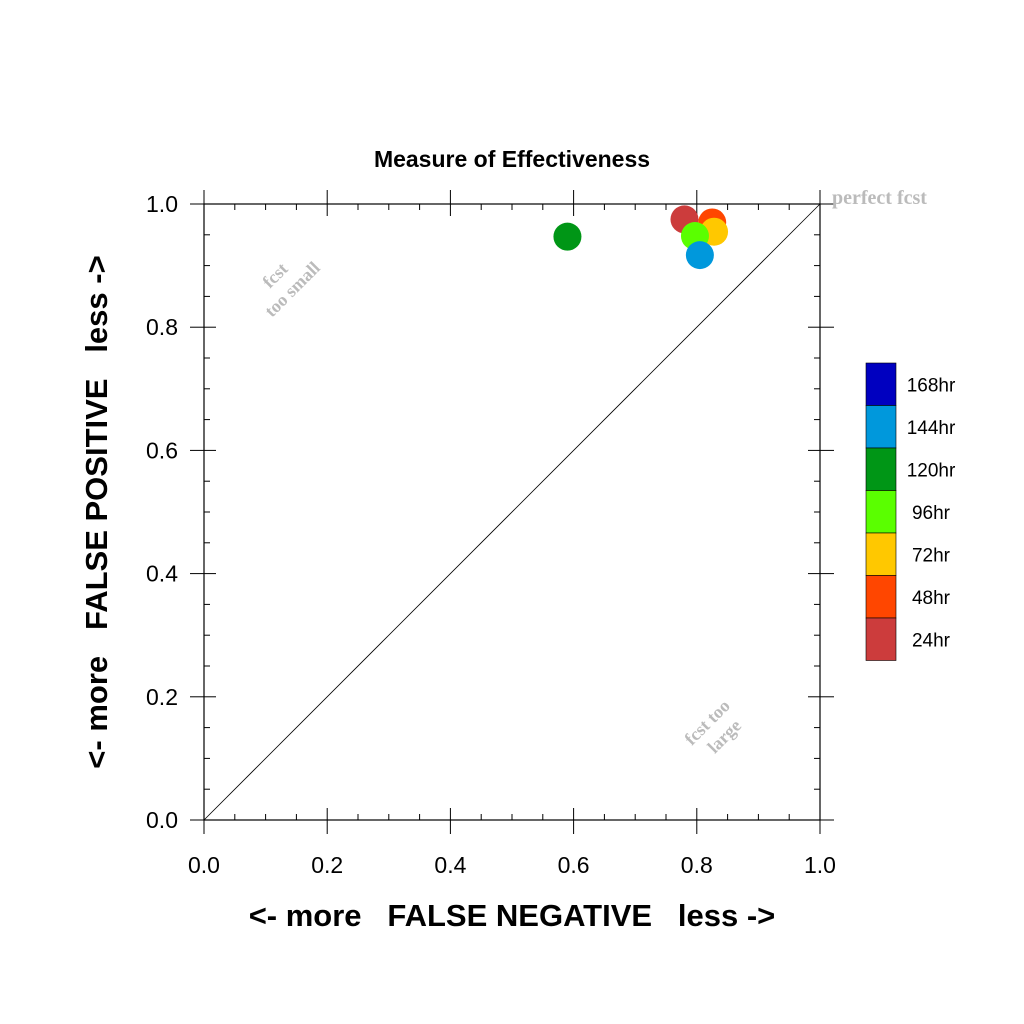 This screenshot has width=1024, height=1024. What do you see at coordinates (881, 469) in the screenshot?
I see `legend-swatch-120hr` at bounding box center [881, 469].